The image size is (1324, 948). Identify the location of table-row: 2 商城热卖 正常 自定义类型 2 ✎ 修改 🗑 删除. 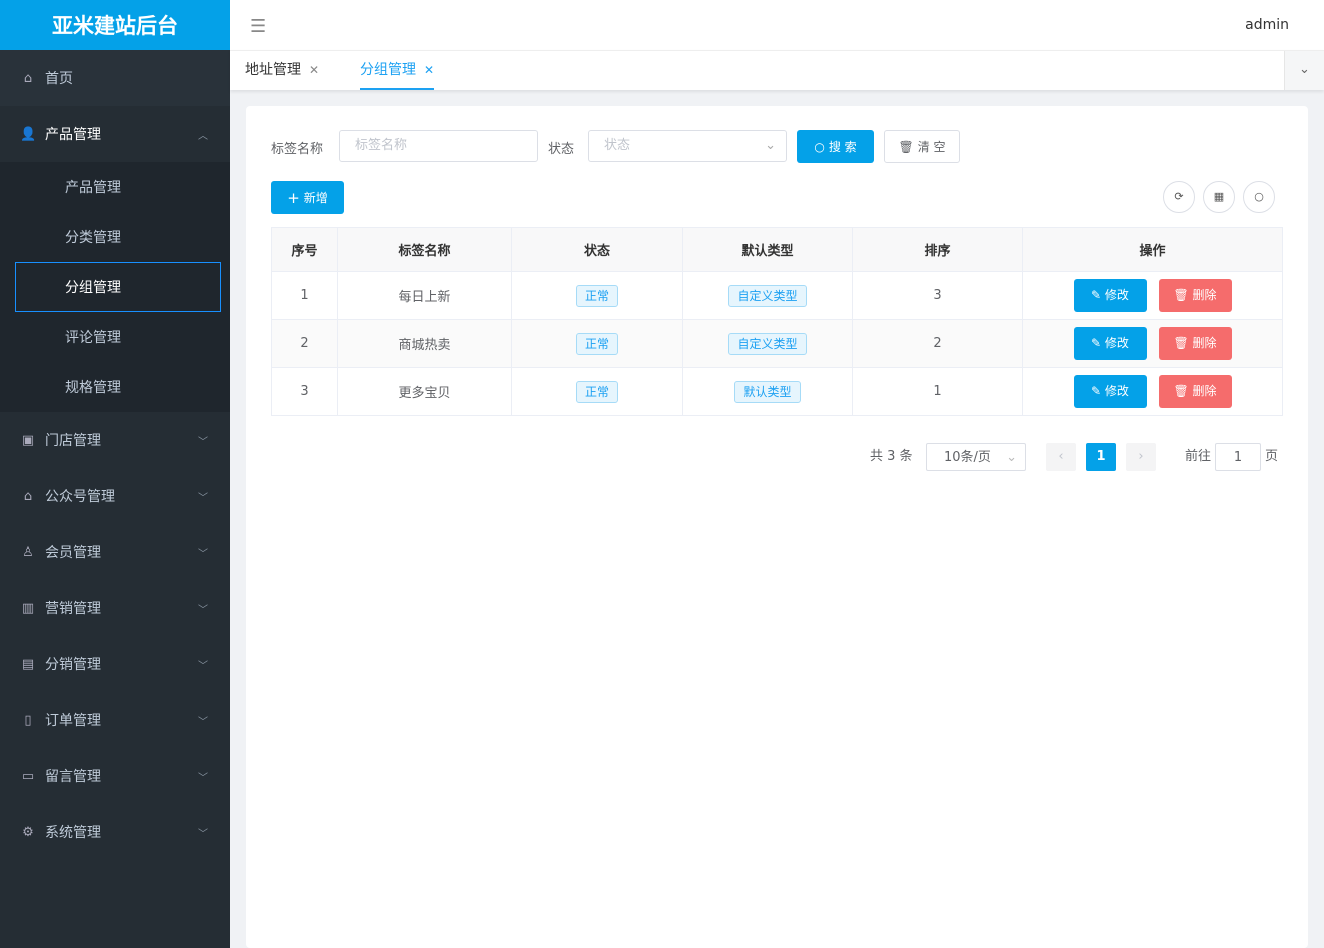
(777, 343).